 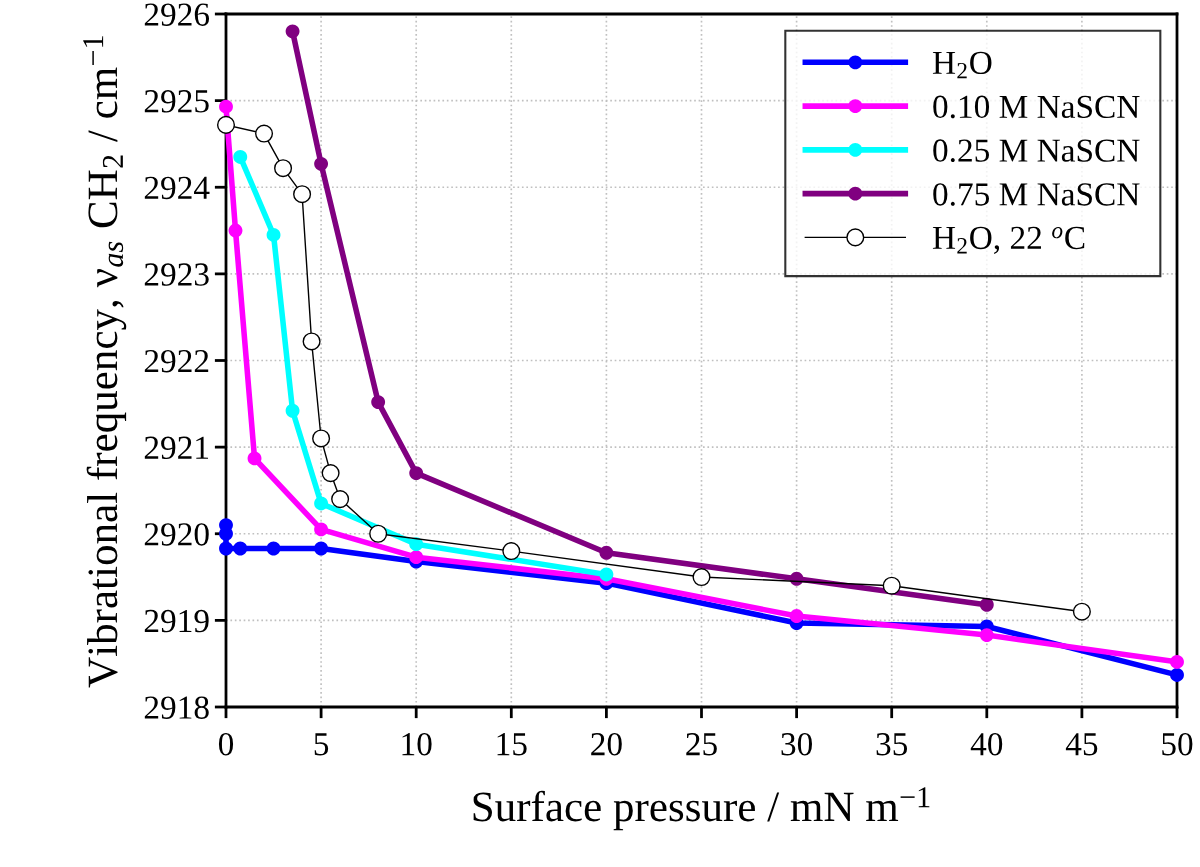 What do you see at coordinates (1177, 744) in the screenshot?
I see `x-tick-label: 50` at bounding box center [1177, 744].